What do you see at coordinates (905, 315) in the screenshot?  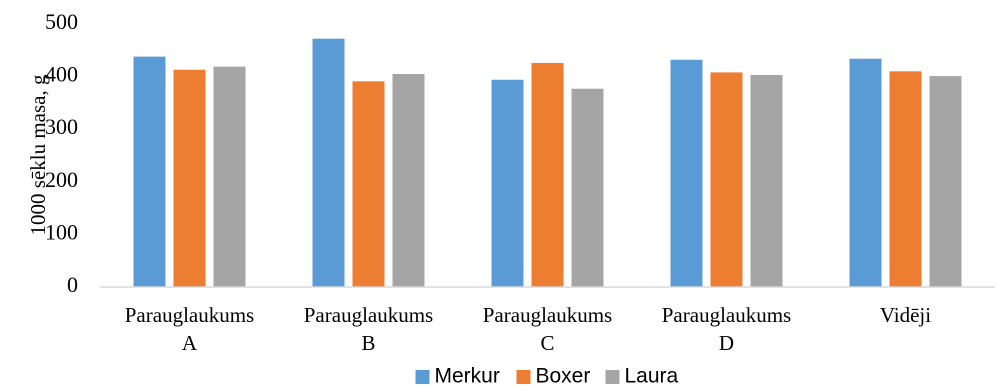 I see `x-category-label: Vidēji` at bounding box center [905, 315].